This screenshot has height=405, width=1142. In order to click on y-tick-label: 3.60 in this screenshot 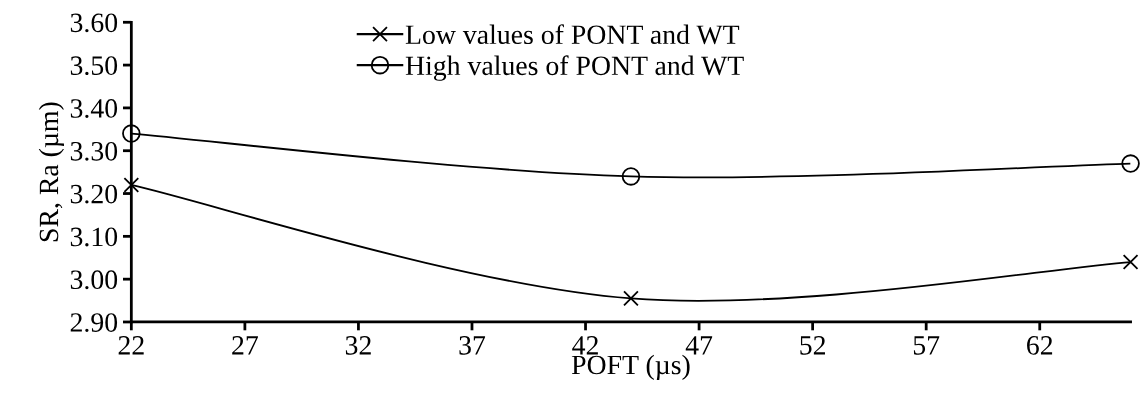, I will do `click(94, 23)`.